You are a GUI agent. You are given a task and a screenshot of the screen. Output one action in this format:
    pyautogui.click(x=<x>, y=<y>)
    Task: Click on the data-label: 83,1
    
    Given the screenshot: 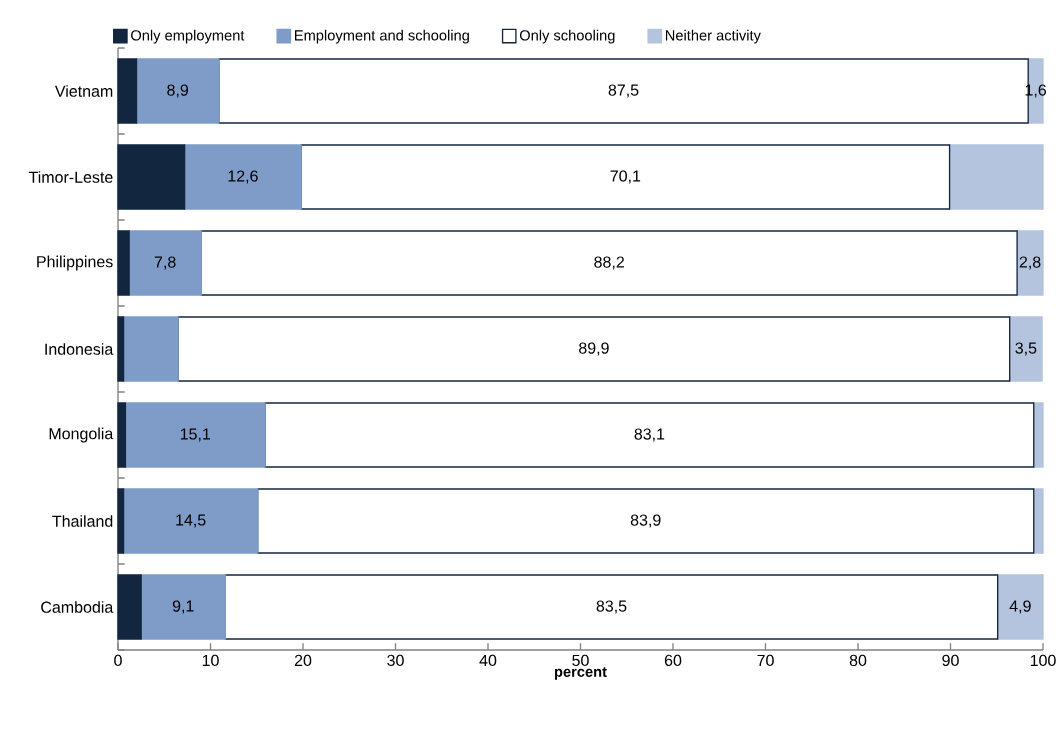 What is the action you would take?
    pyautogui.click(x=649, y=435)
    